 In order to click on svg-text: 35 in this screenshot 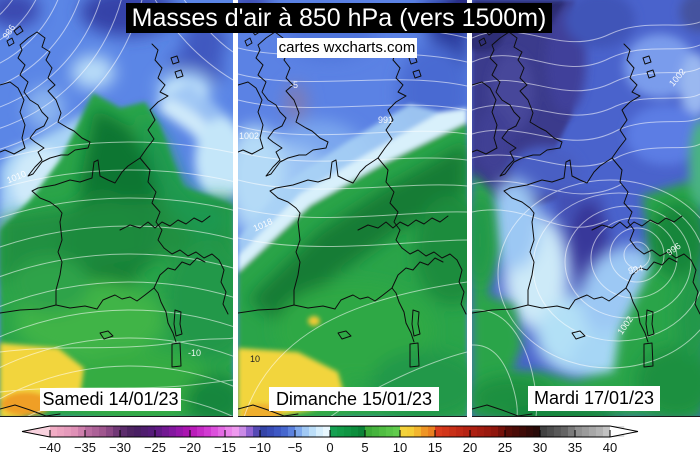, I will do `click(575, 447)`.